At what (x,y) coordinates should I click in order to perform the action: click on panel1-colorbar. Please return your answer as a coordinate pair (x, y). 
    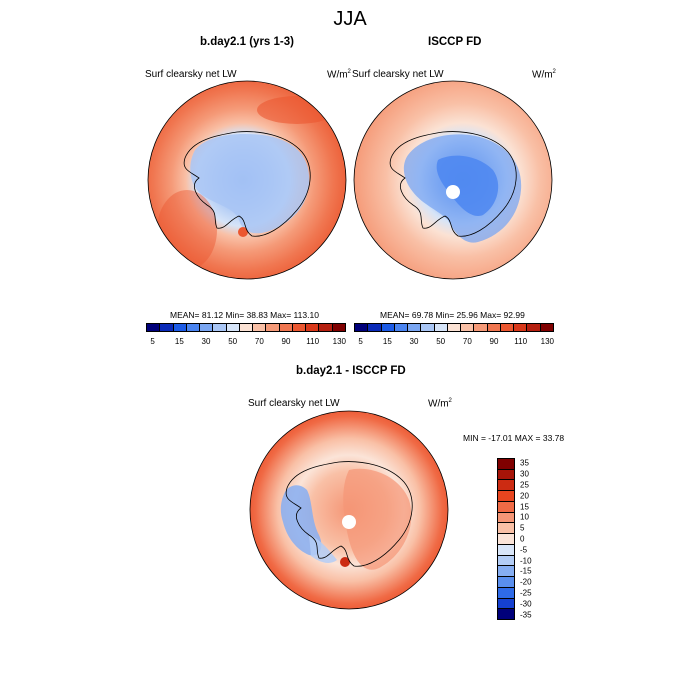
    Looking at the image, I should click on (246, 327).